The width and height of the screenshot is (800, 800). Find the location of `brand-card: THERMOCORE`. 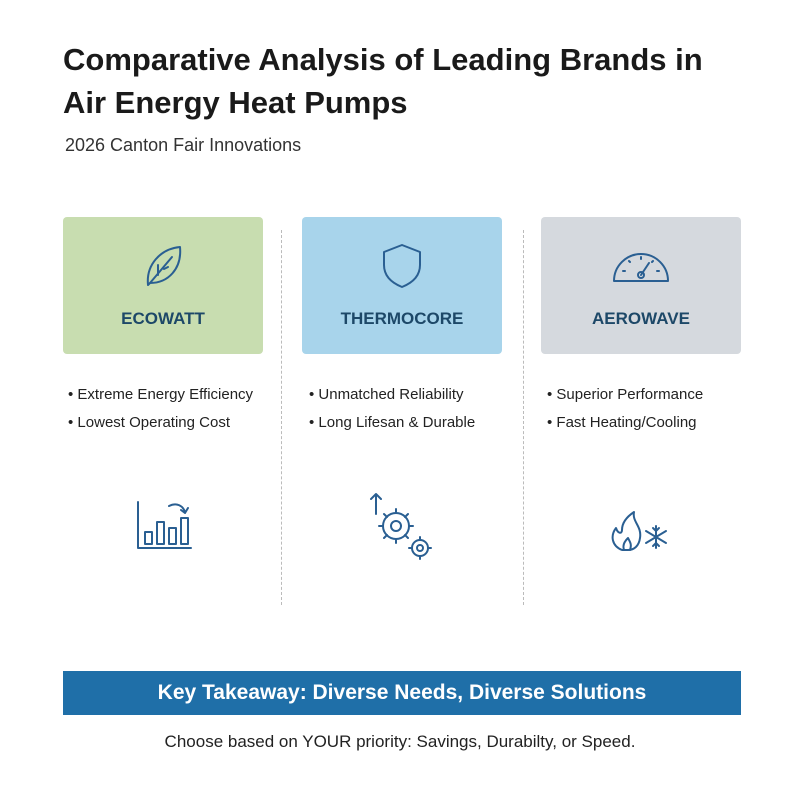

brand-card: THERMOCORE is located at coordinates (402, 285).